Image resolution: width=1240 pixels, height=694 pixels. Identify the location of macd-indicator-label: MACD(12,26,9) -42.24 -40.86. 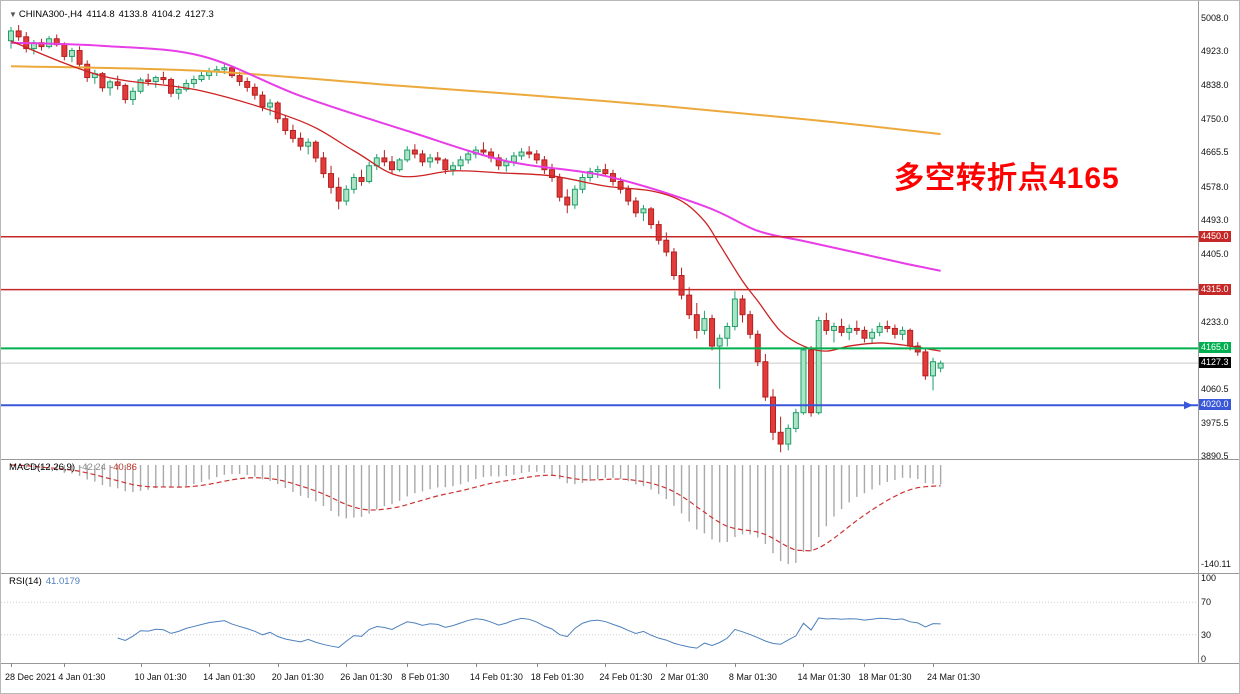
(73, 467).